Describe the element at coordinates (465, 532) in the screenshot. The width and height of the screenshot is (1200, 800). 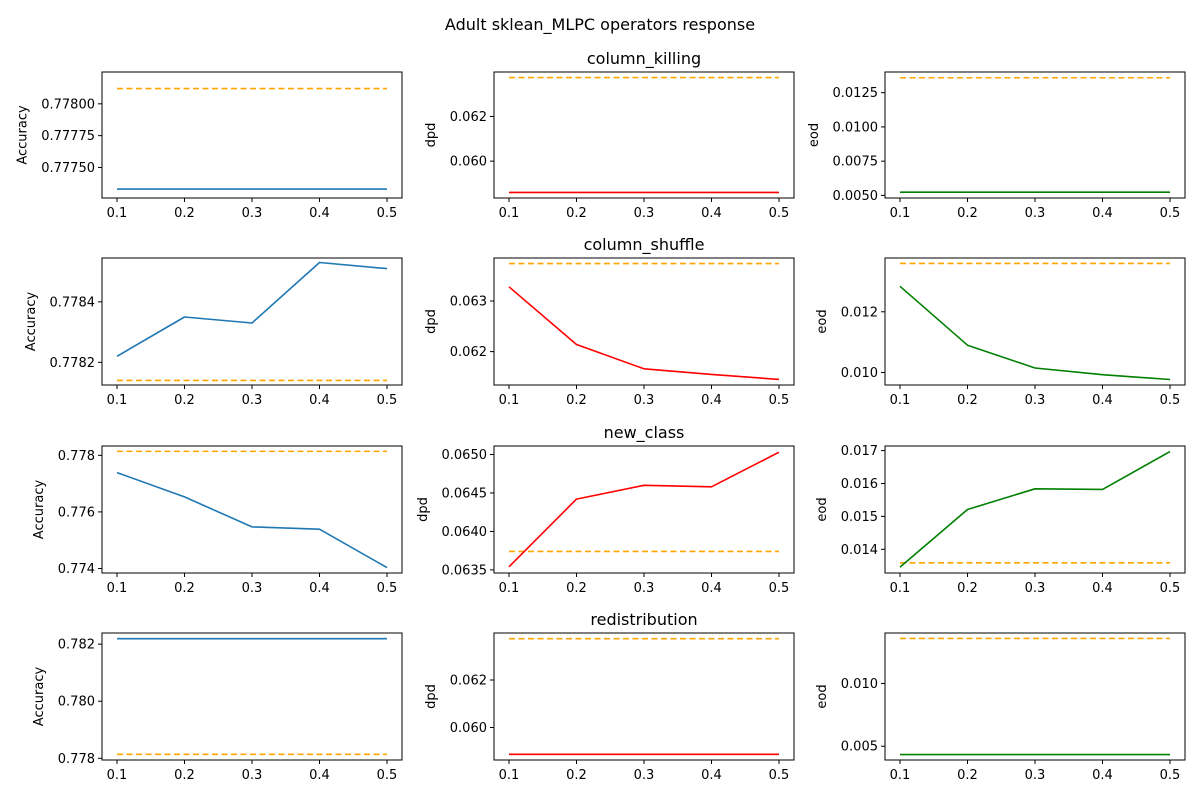
I see `y-tick-label: 0.0640` at that location.